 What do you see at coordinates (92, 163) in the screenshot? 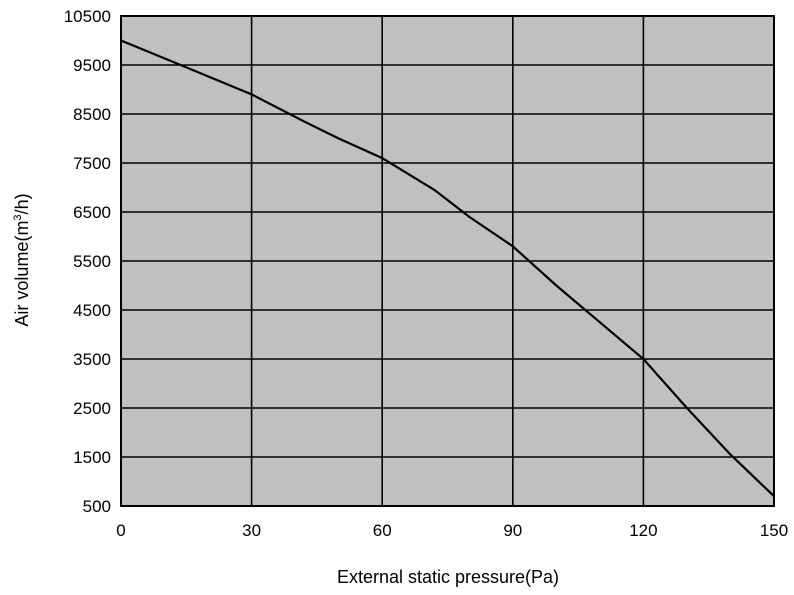
I see `y-tick-label: 7500` at bounding box center [92, 163].